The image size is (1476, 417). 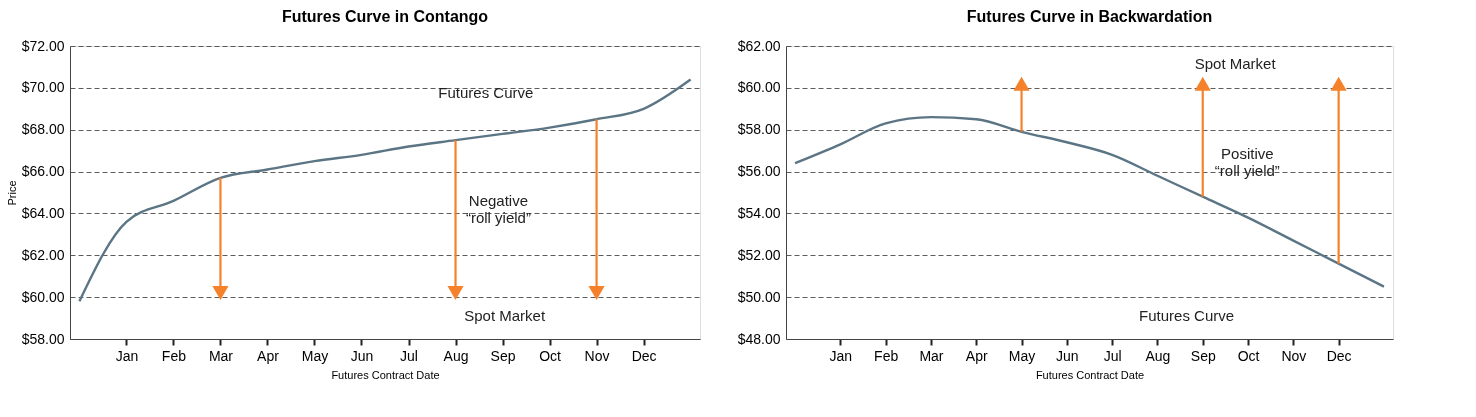 I want to click on y-tick-label: $54.00, so click(x=759, y=212).